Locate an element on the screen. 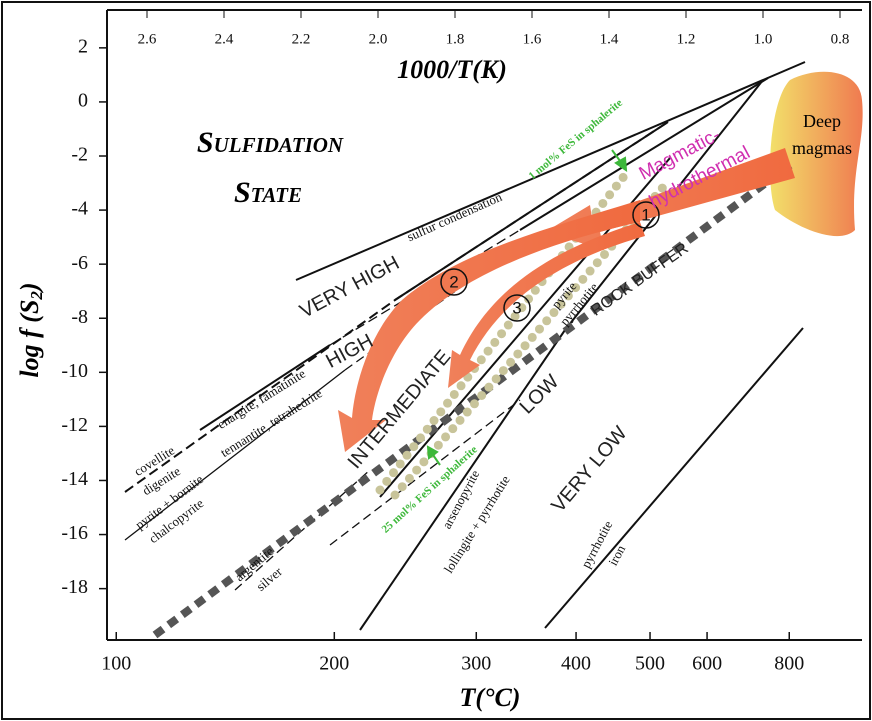 The height and width of the screenshot is (721, 872). top-tick-label: 1.8 is located at coordinates (455, 39).